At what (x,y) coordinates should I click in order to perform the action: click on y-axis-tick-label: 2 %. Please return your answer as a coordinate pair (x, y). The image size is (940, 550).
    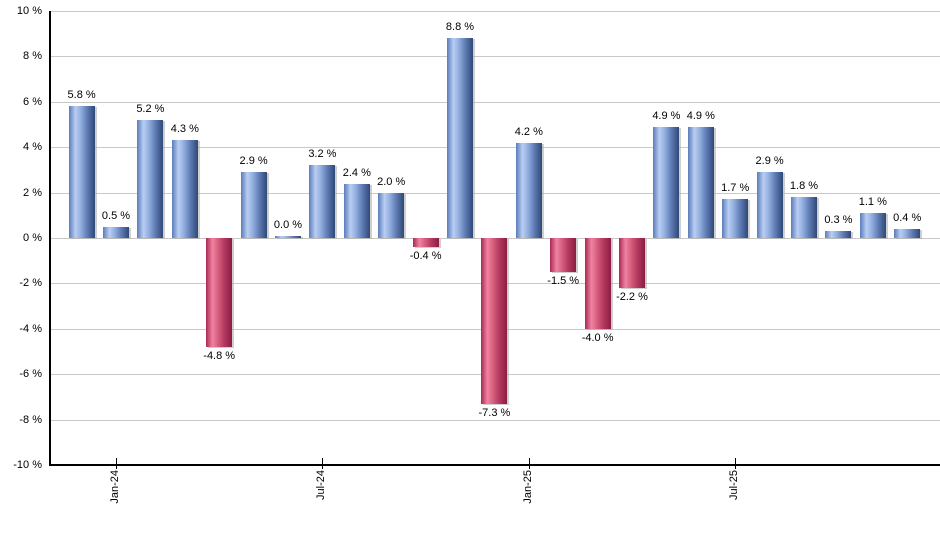
    Looking at the image, I should click on (32, 192).